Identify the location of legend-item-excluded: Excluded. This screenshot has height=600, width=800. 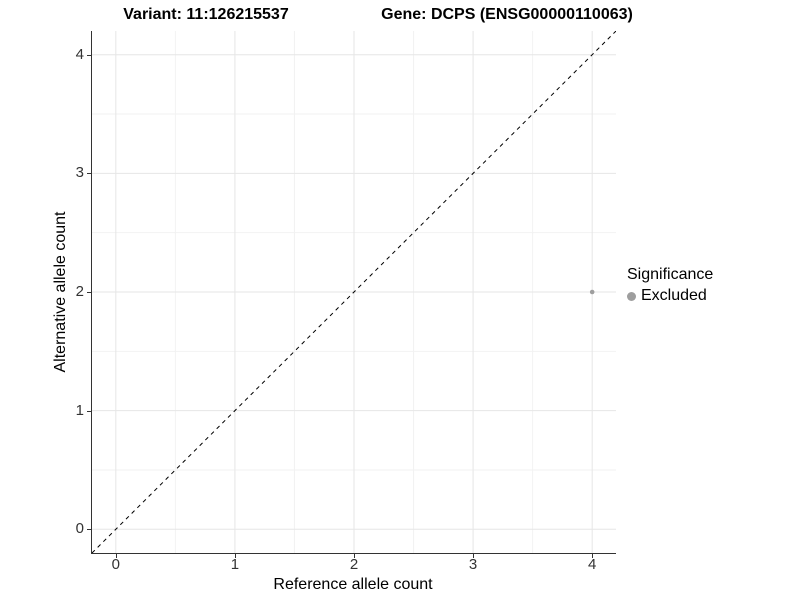
(670, 296).